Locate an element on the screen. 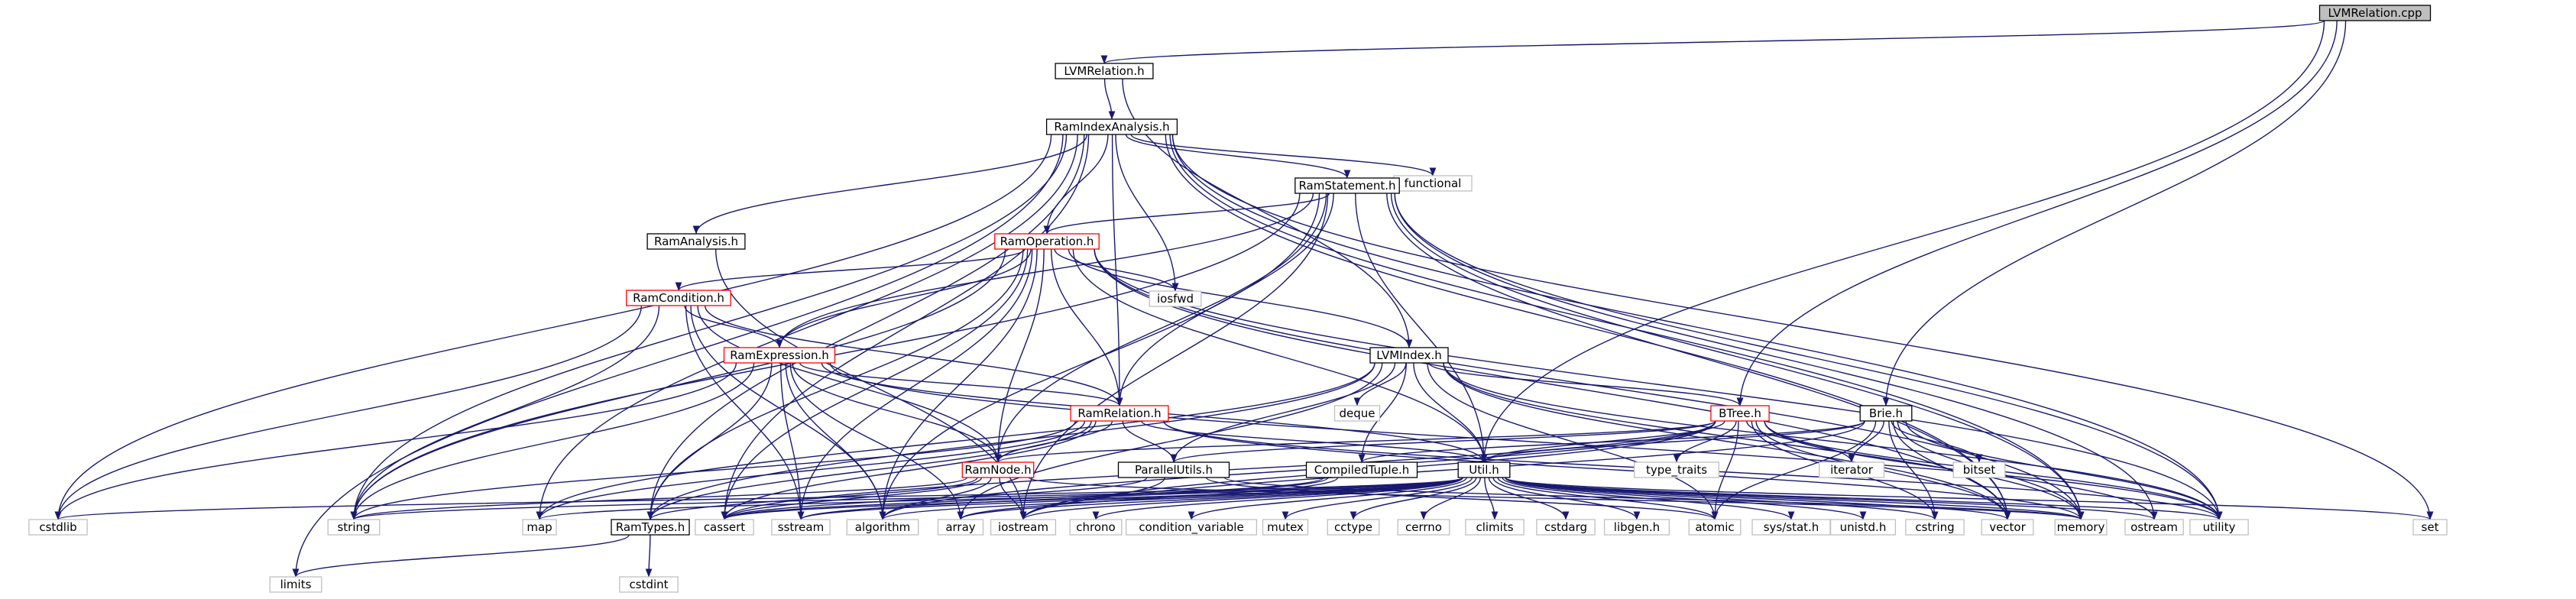  node-chrono: chrono is located at coordinates (1096, 527).